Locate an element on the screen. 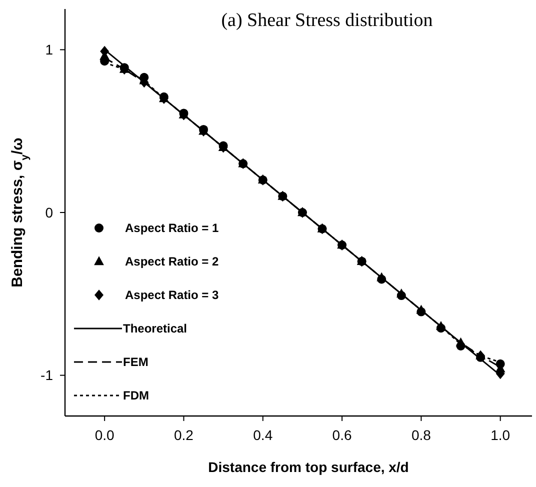 Image resolution: width=536 pixels, height=487 pixels. x-tick-label: 0.4 is located at coordinates (263, 435).